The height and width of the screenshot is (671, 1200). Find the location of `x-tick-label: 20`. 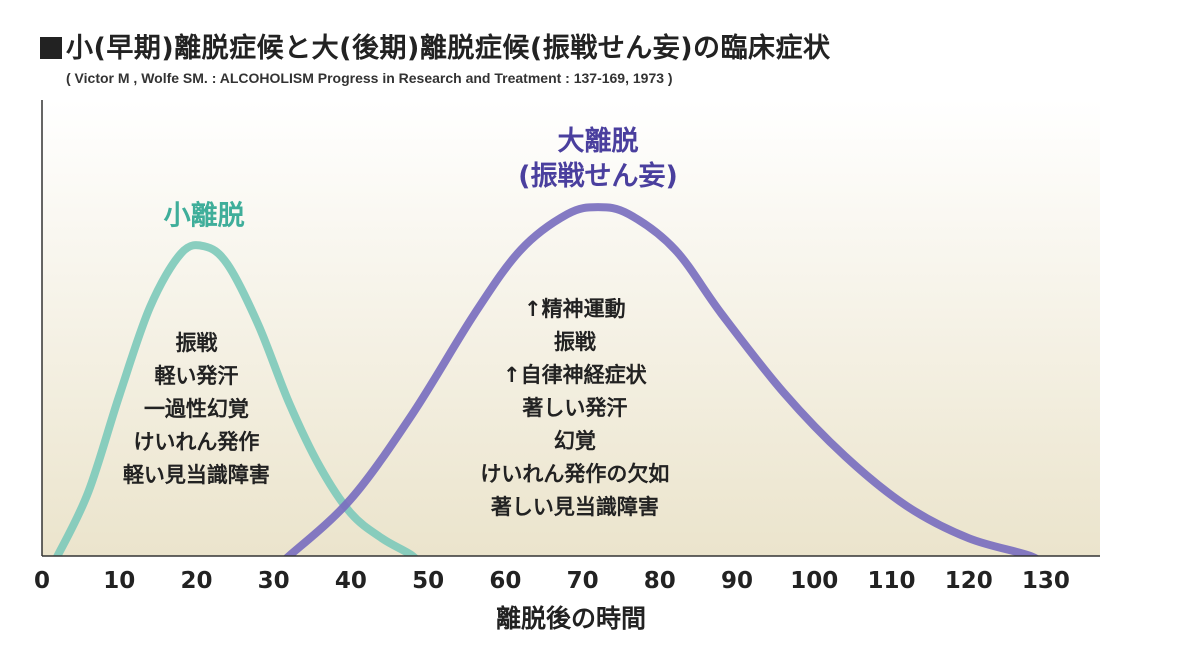

x-tick-label: 20 is located at coordinates (196, 581).